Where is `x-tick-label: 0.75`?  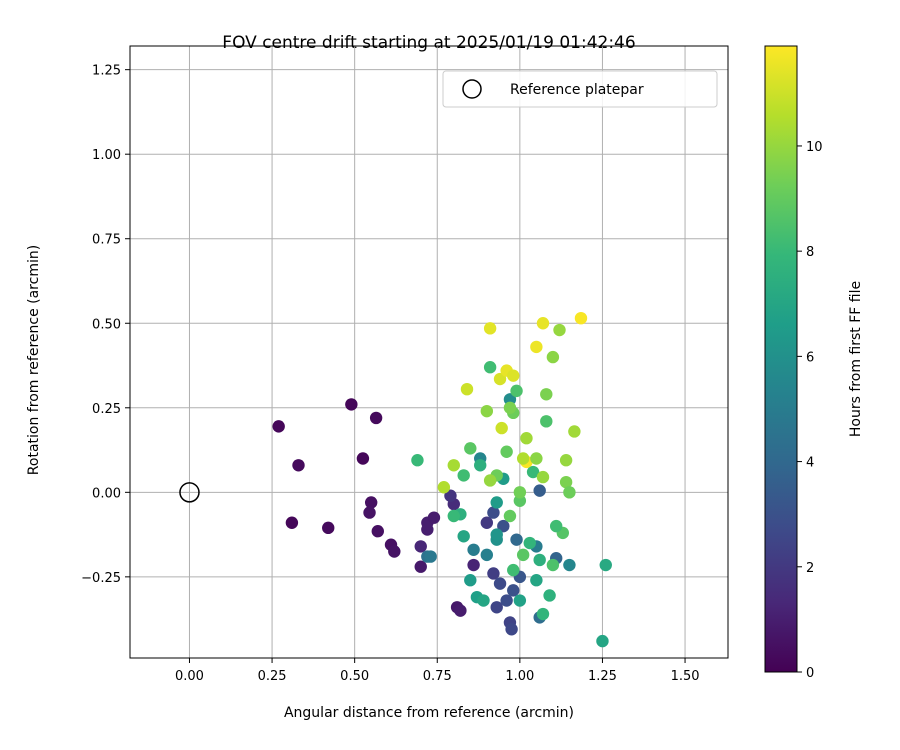 x-tick-label: 0.75 is located at coordinates (437, 676).